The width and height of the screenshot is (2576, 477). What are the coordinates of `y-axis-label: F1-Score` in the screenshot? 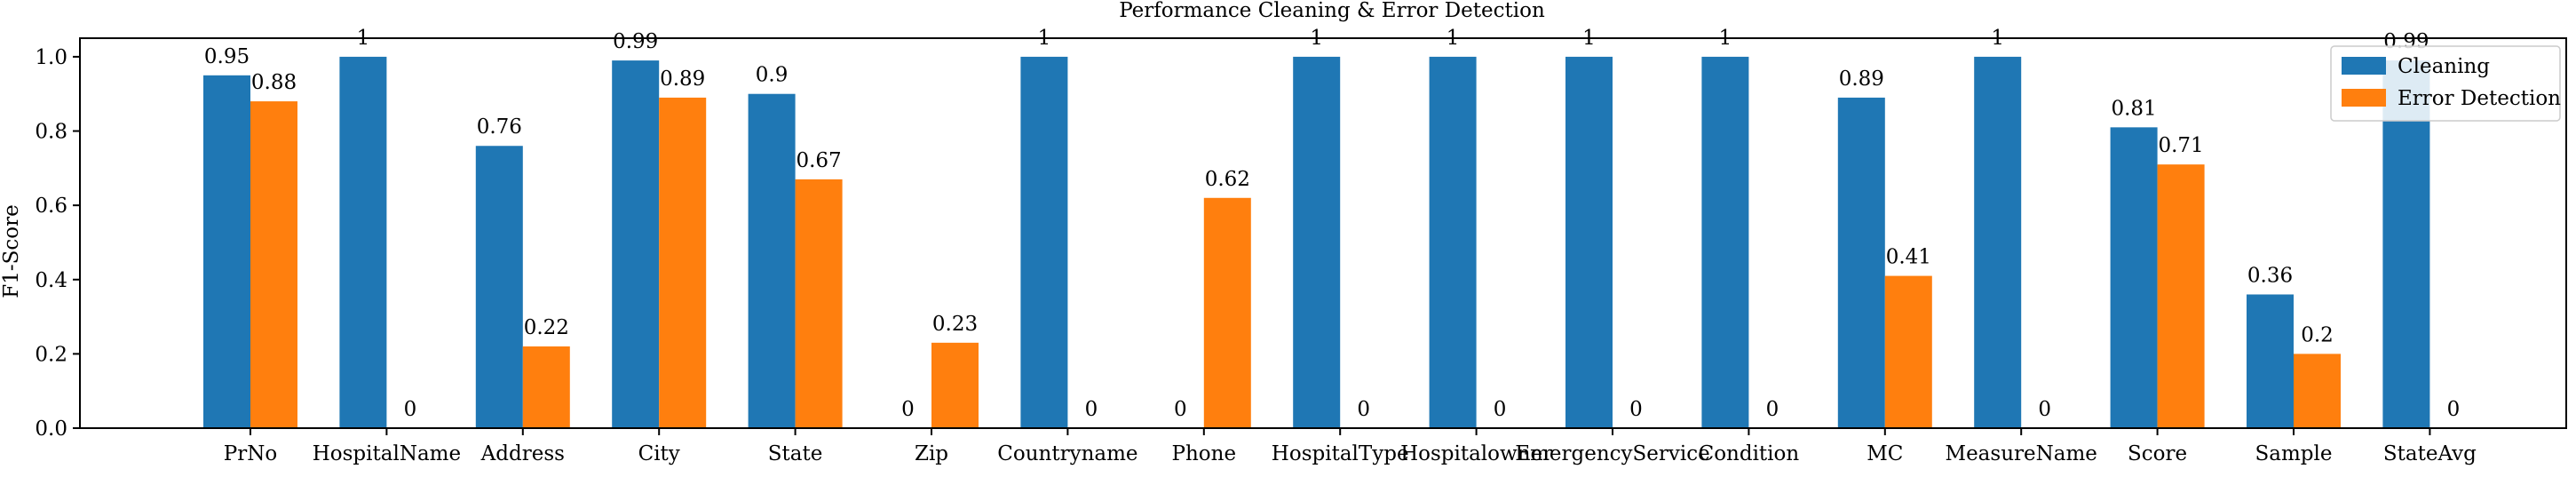 It's located at (12, 251).